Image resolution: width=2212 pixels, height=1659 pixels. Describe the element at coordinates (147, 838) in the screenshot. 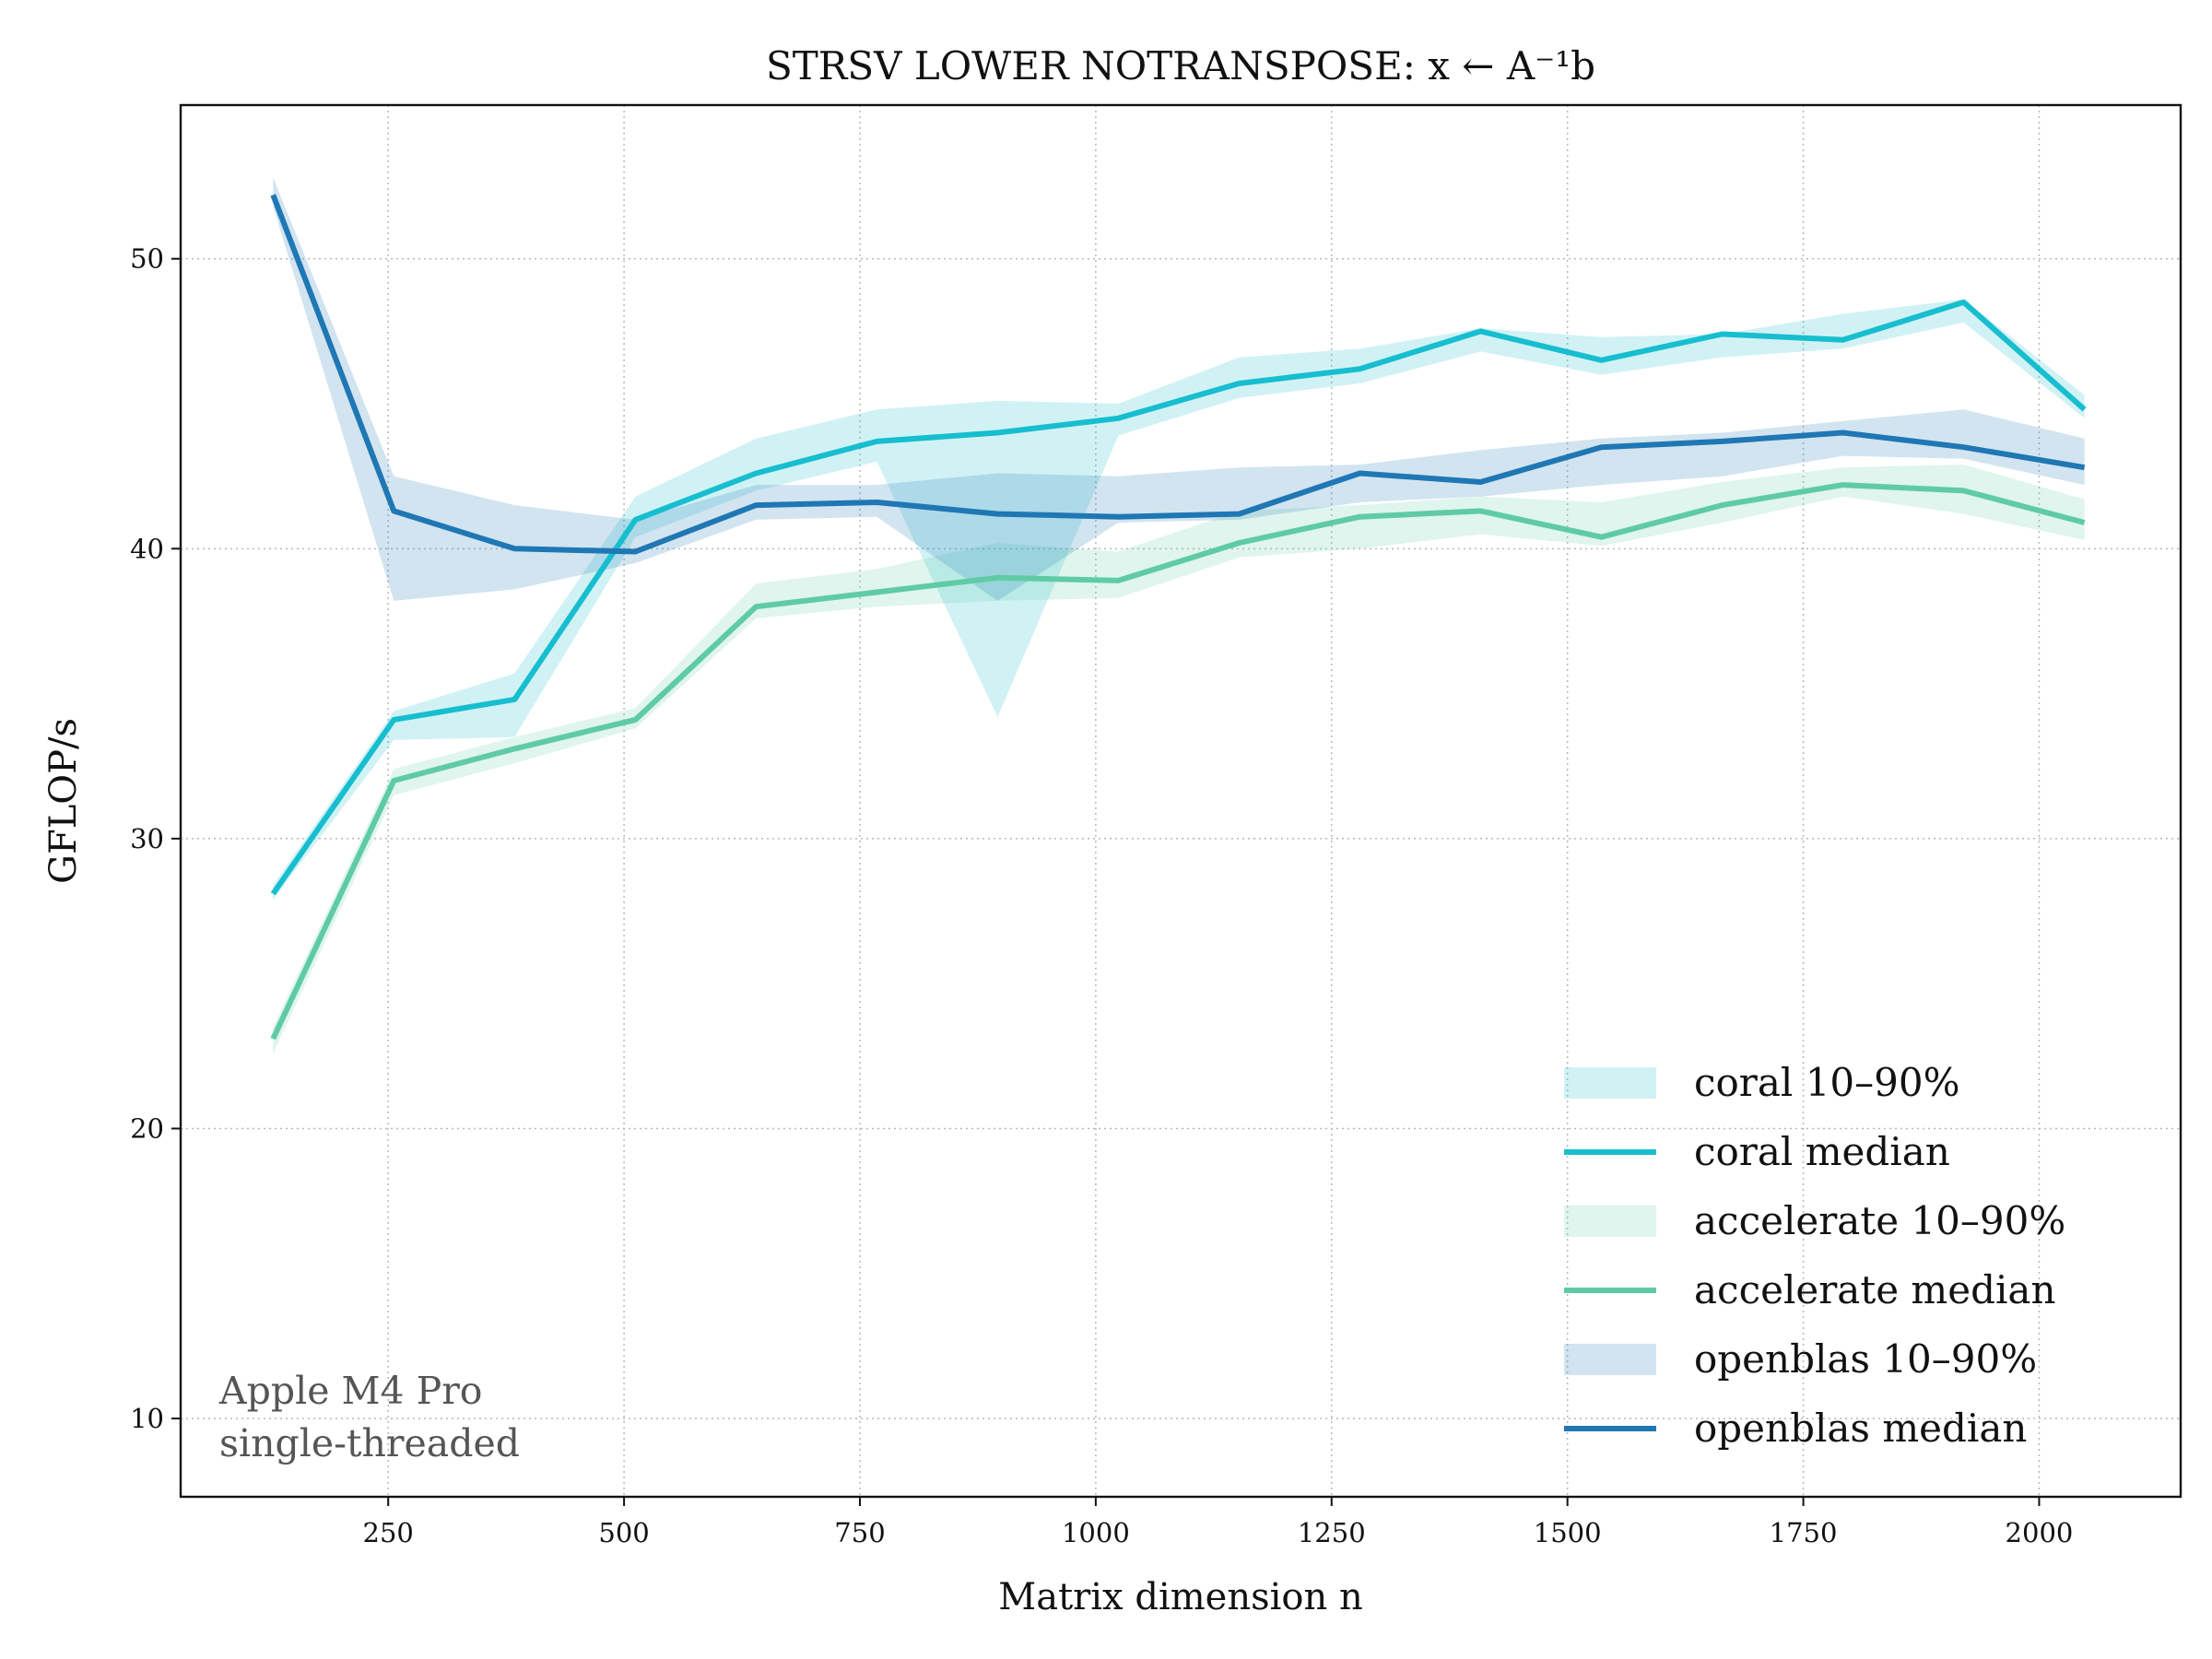

I see `y-tick-label: 30` at that location.